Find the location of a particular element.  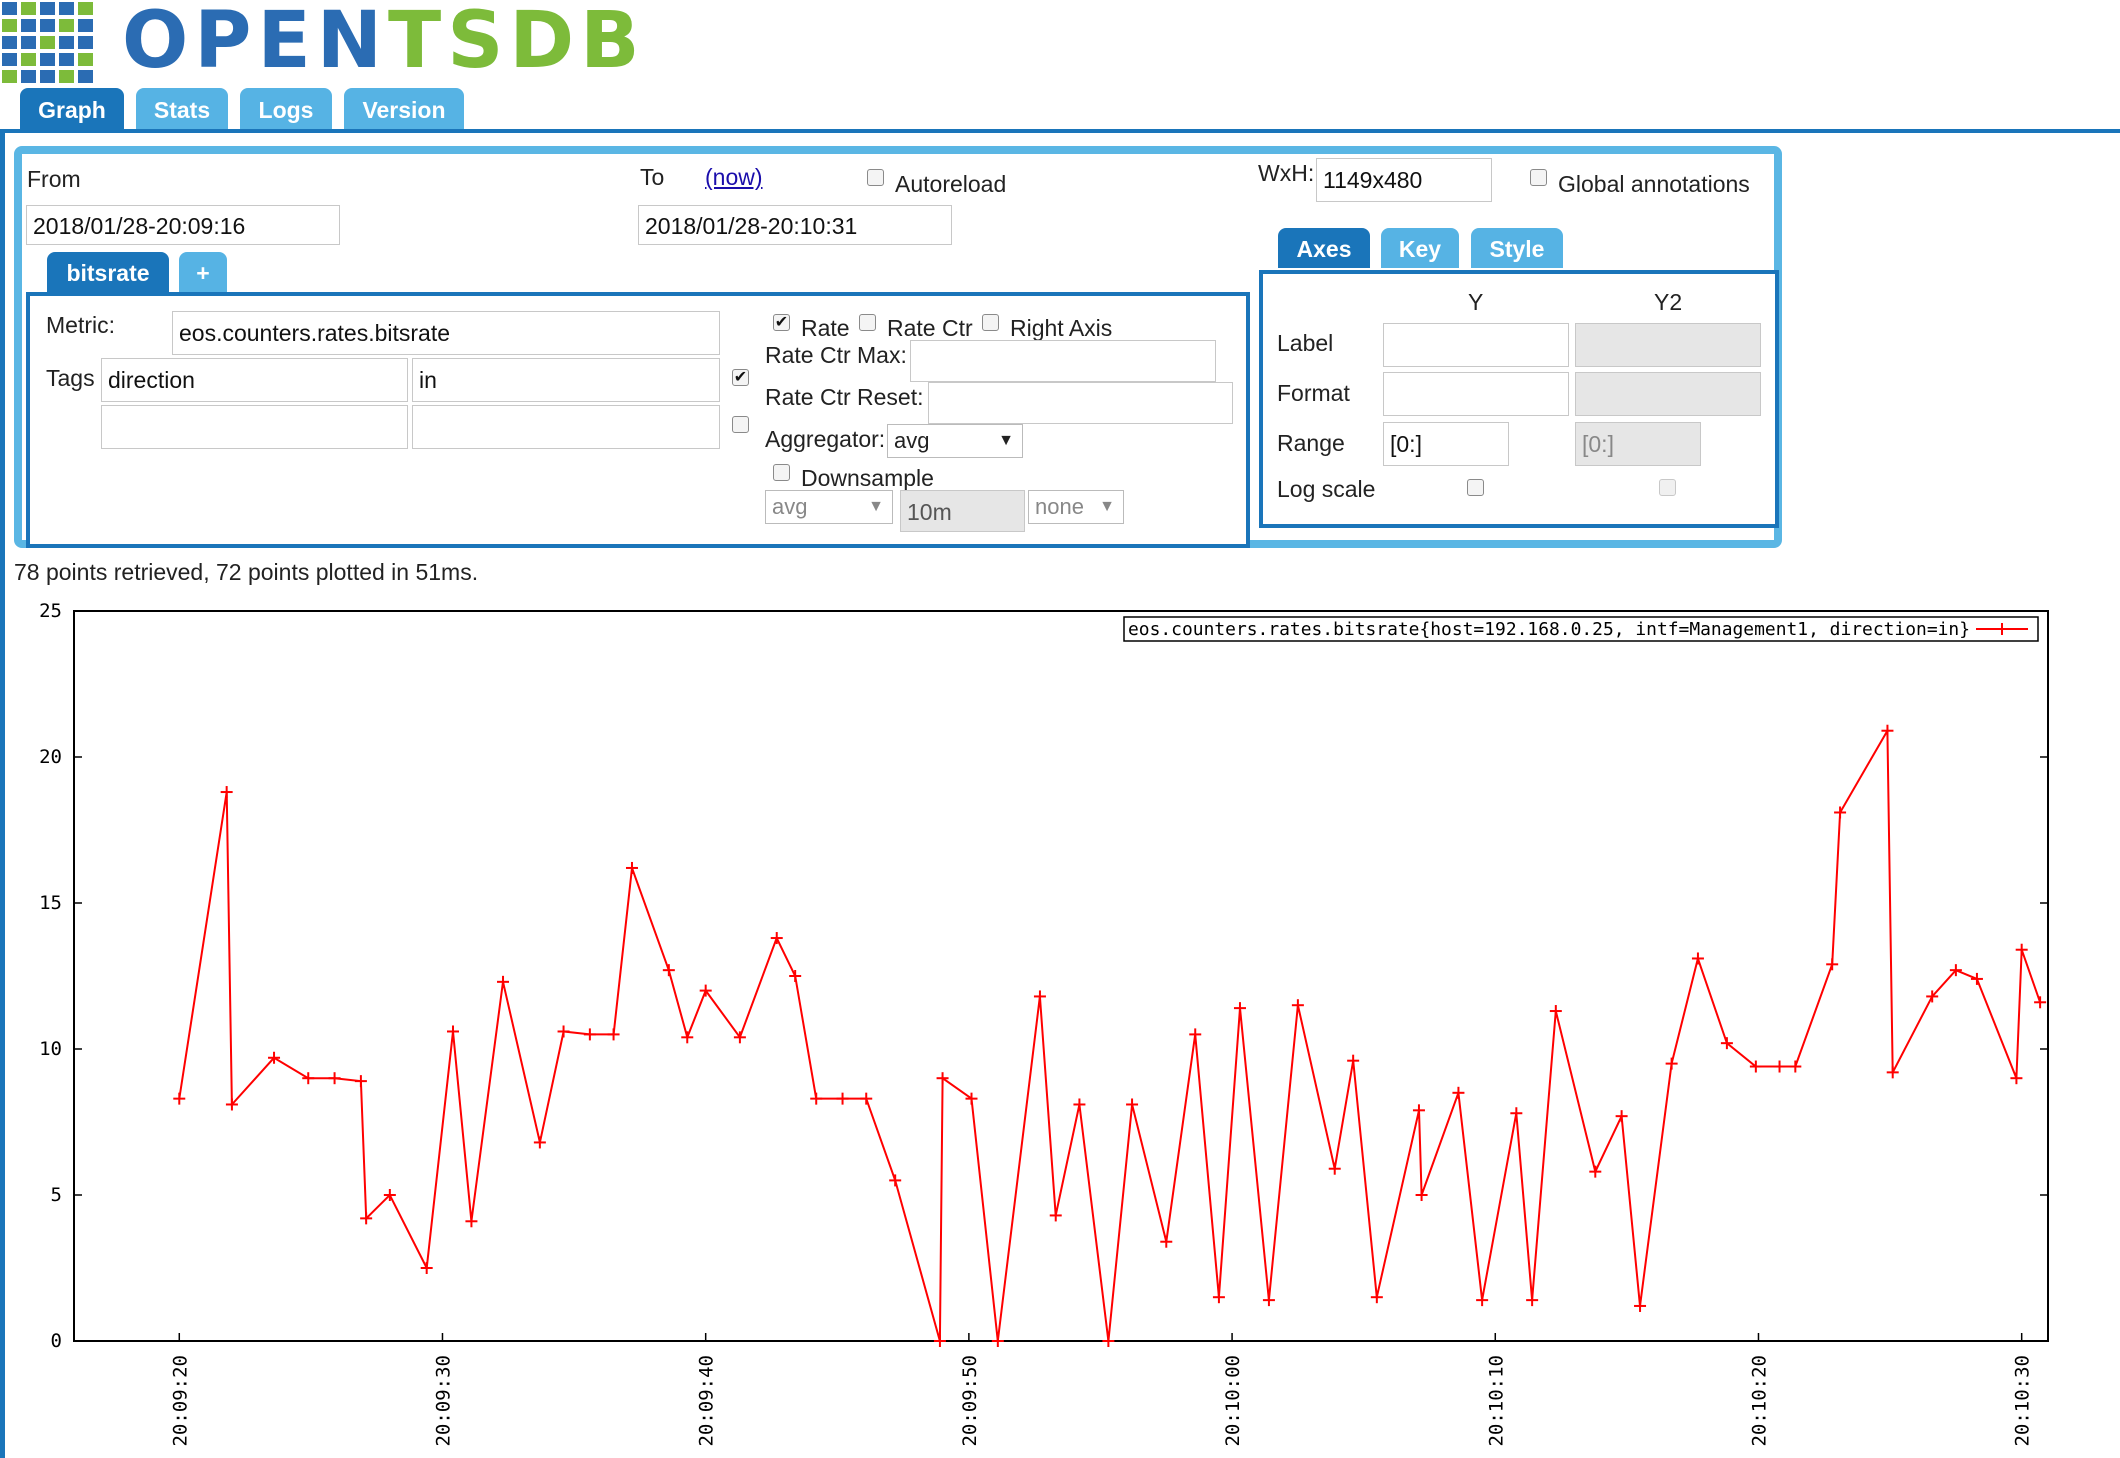

wxh-label: WxH: is located at coordinates (1286, 173).